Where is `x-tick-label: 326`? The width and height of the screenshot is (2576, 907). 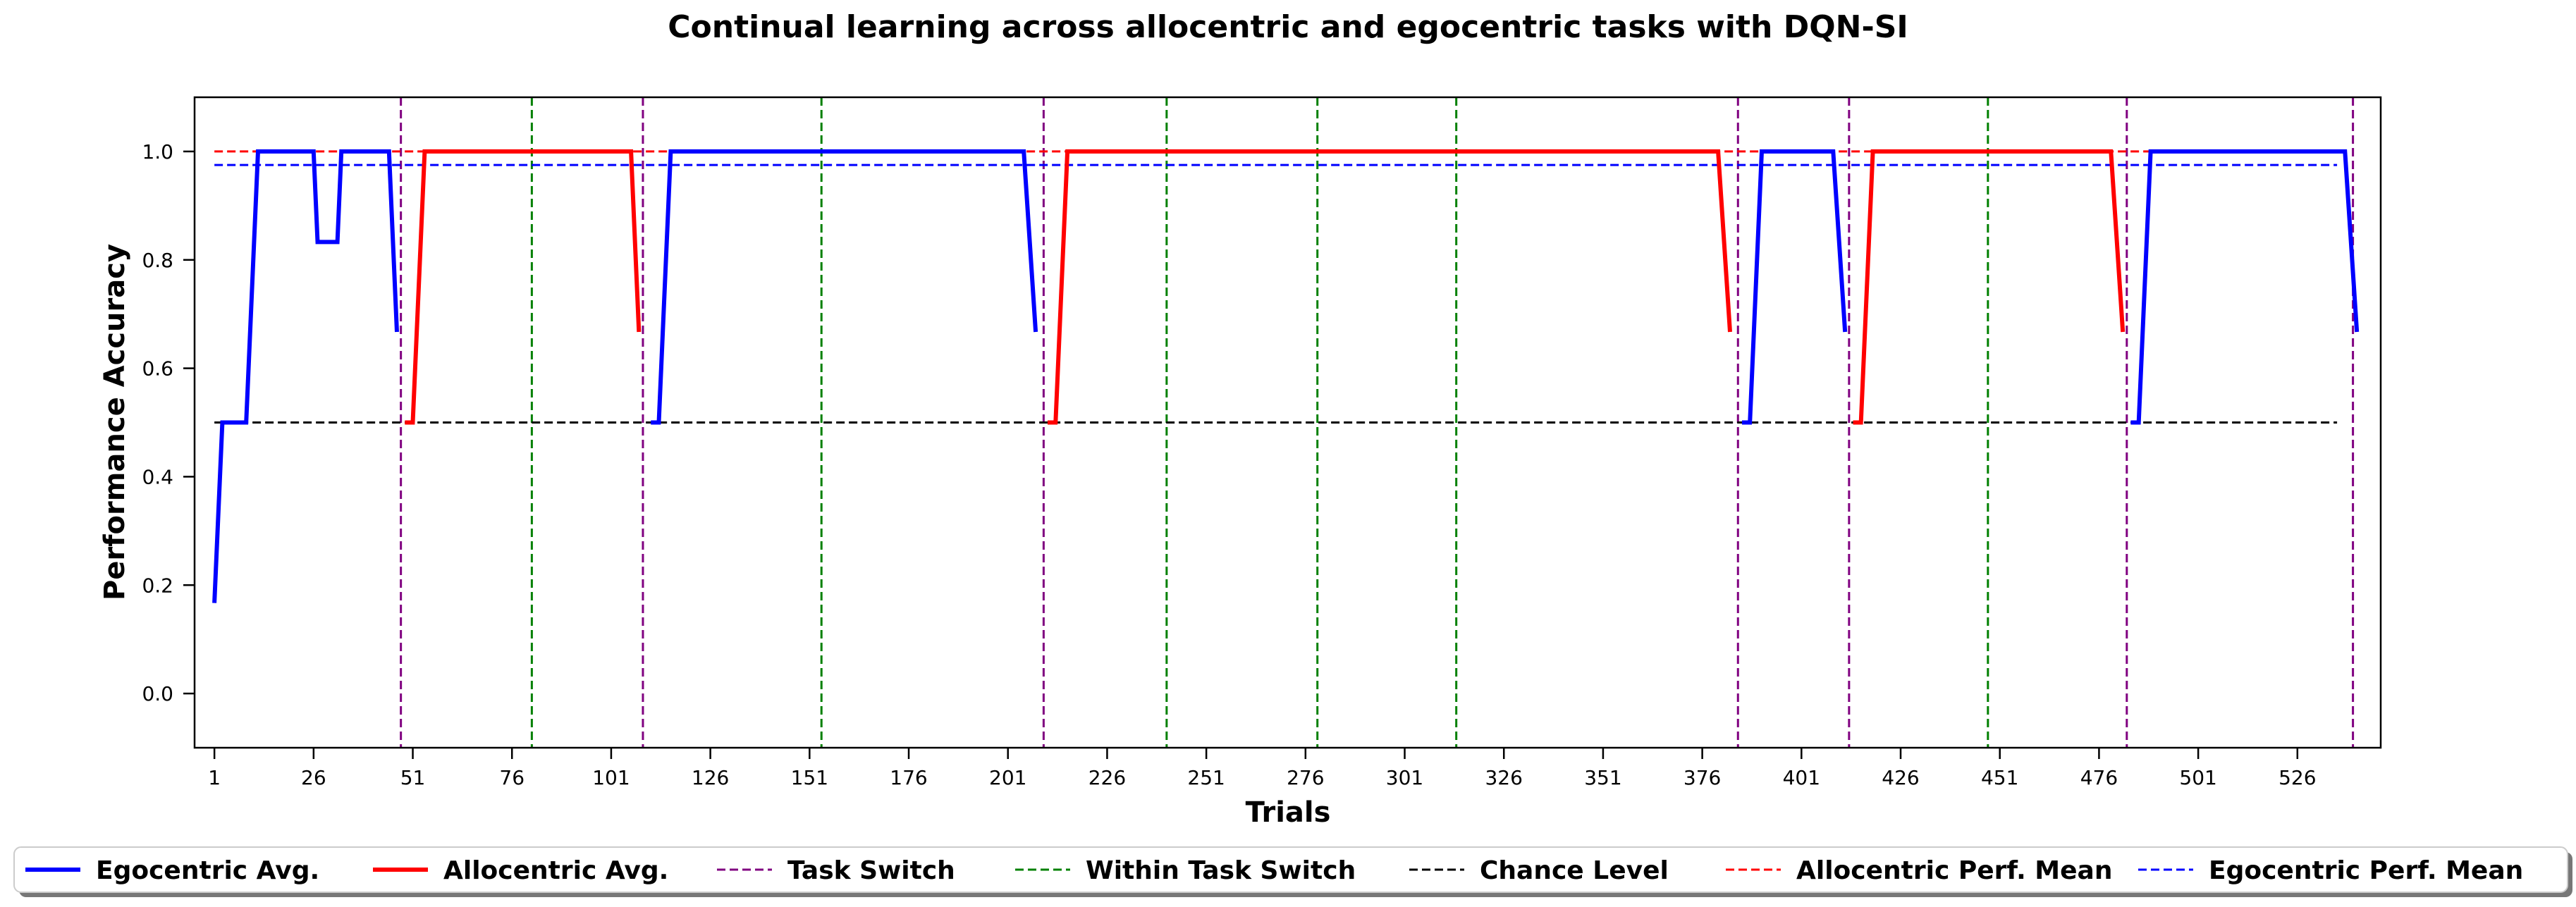 x-tick-label: 326 is located at coordinates (1503, 777).